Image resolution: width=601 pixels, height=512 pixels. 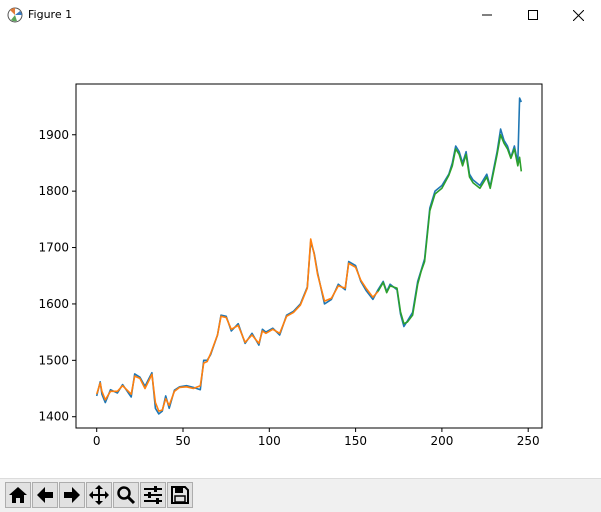 I want to click on back-button, so click(x=45, y=495).